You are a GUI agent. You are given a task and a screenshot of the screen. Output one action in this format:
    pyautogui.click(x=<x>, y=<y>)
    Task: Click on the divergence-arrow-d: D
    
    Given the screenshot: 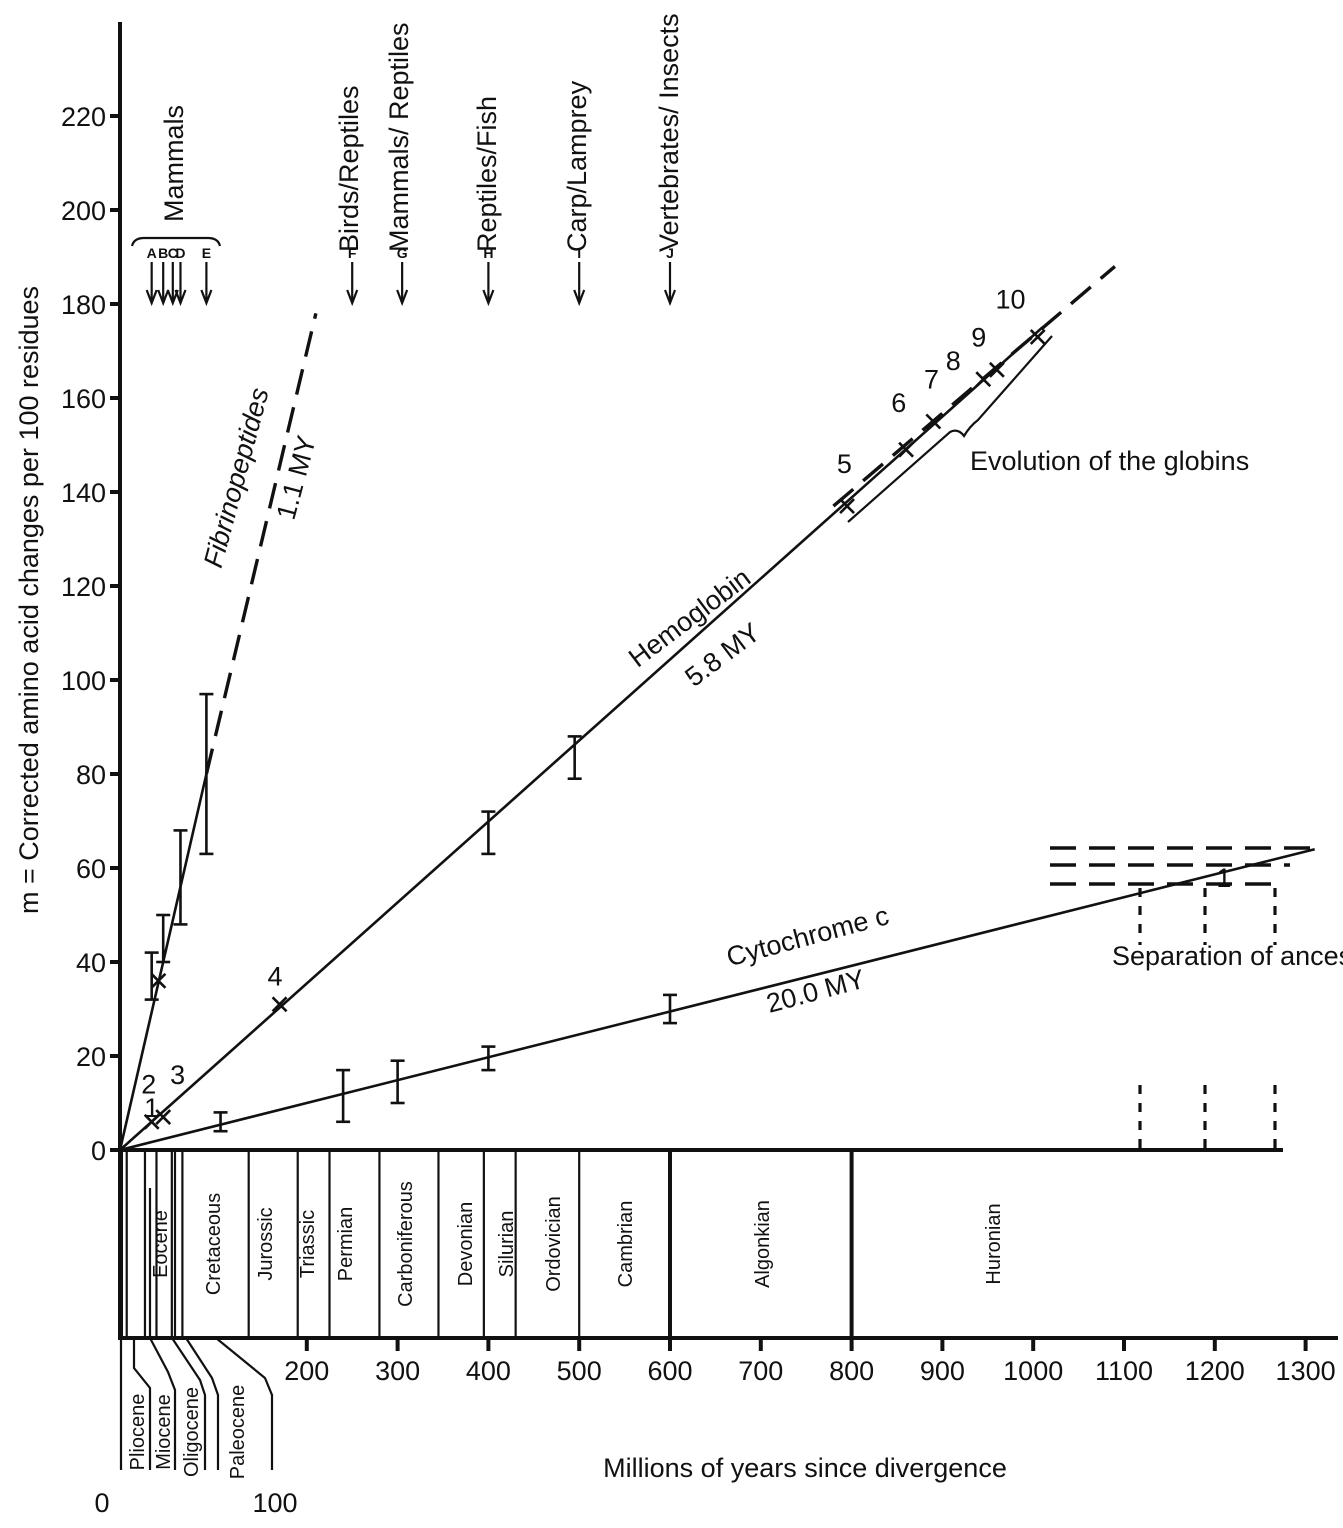 What is the action you would take?
    pyautogui.click(x=180, y=276)
    